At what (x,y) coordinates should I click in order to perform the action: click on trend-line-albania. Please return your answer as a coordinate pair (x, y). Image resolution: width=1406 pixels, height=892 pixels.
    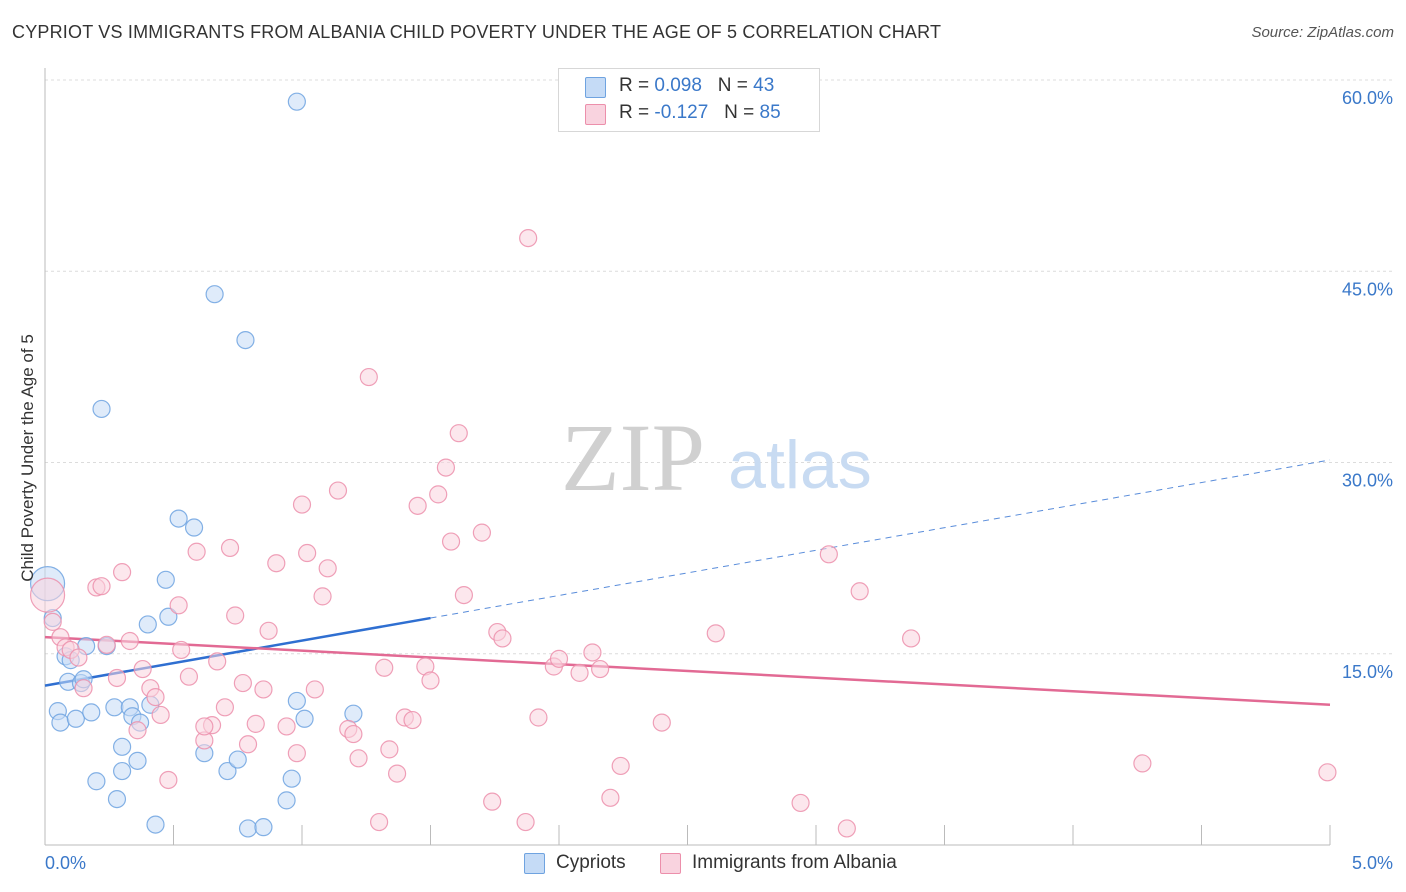
    Looking at the image, I should click on (687, 670).